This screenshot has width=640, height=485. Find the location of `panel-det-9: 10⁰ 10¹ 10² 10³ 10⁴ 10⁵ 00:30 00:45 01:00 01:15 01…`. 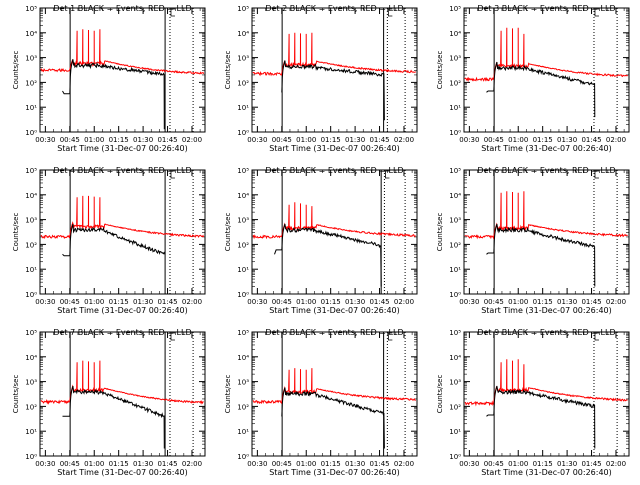

panel-det-9: 10⁰ 10¹ 10² 10³ 10⁴ 10⁵ 00:30 00:45 01:00 01:15 01… is located at coordinates (533, 402).